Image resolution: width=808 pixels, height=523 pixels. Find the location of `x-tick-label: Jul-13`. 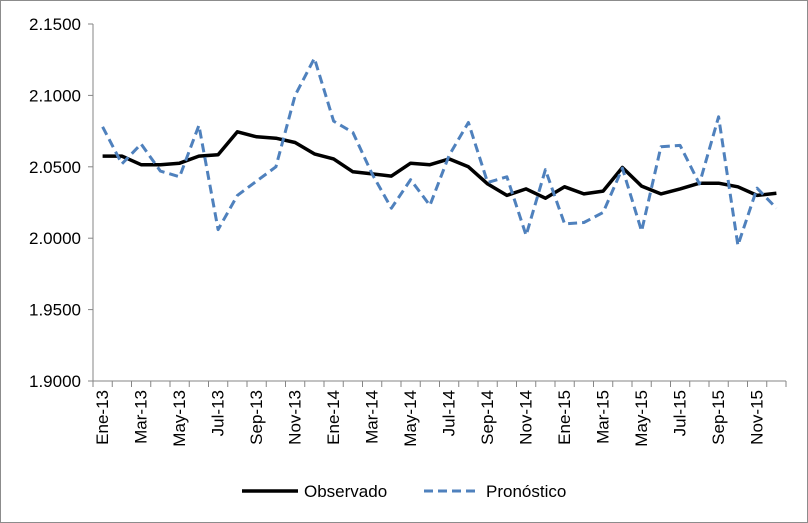

x-tick-label: Jul-13 is located at coordinates (218, 413).